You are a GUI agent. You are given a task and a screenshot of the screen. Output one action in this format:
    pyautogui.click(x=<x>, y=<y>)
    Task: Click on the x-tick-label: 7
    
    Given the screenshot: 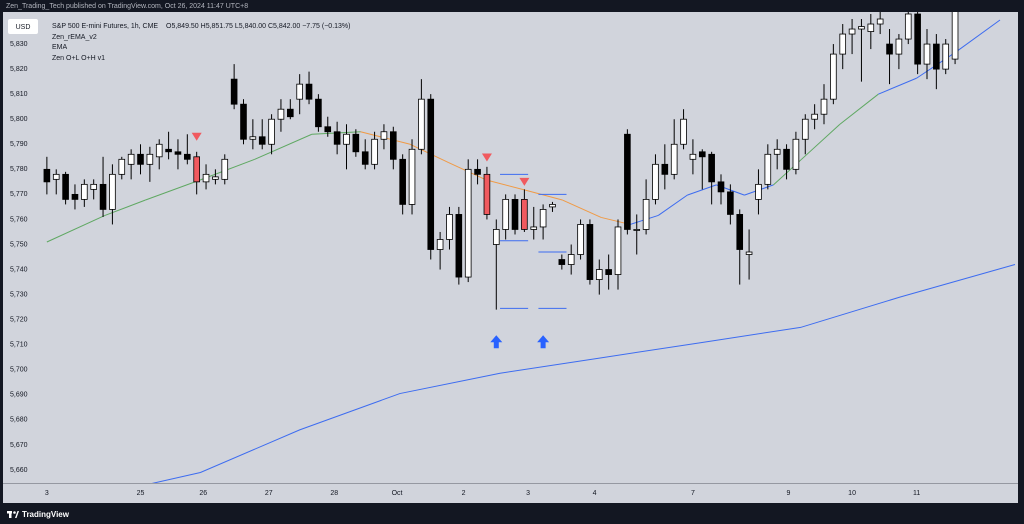 What is the action you would take?
    pyautogui.click(x=693, y=493)
    